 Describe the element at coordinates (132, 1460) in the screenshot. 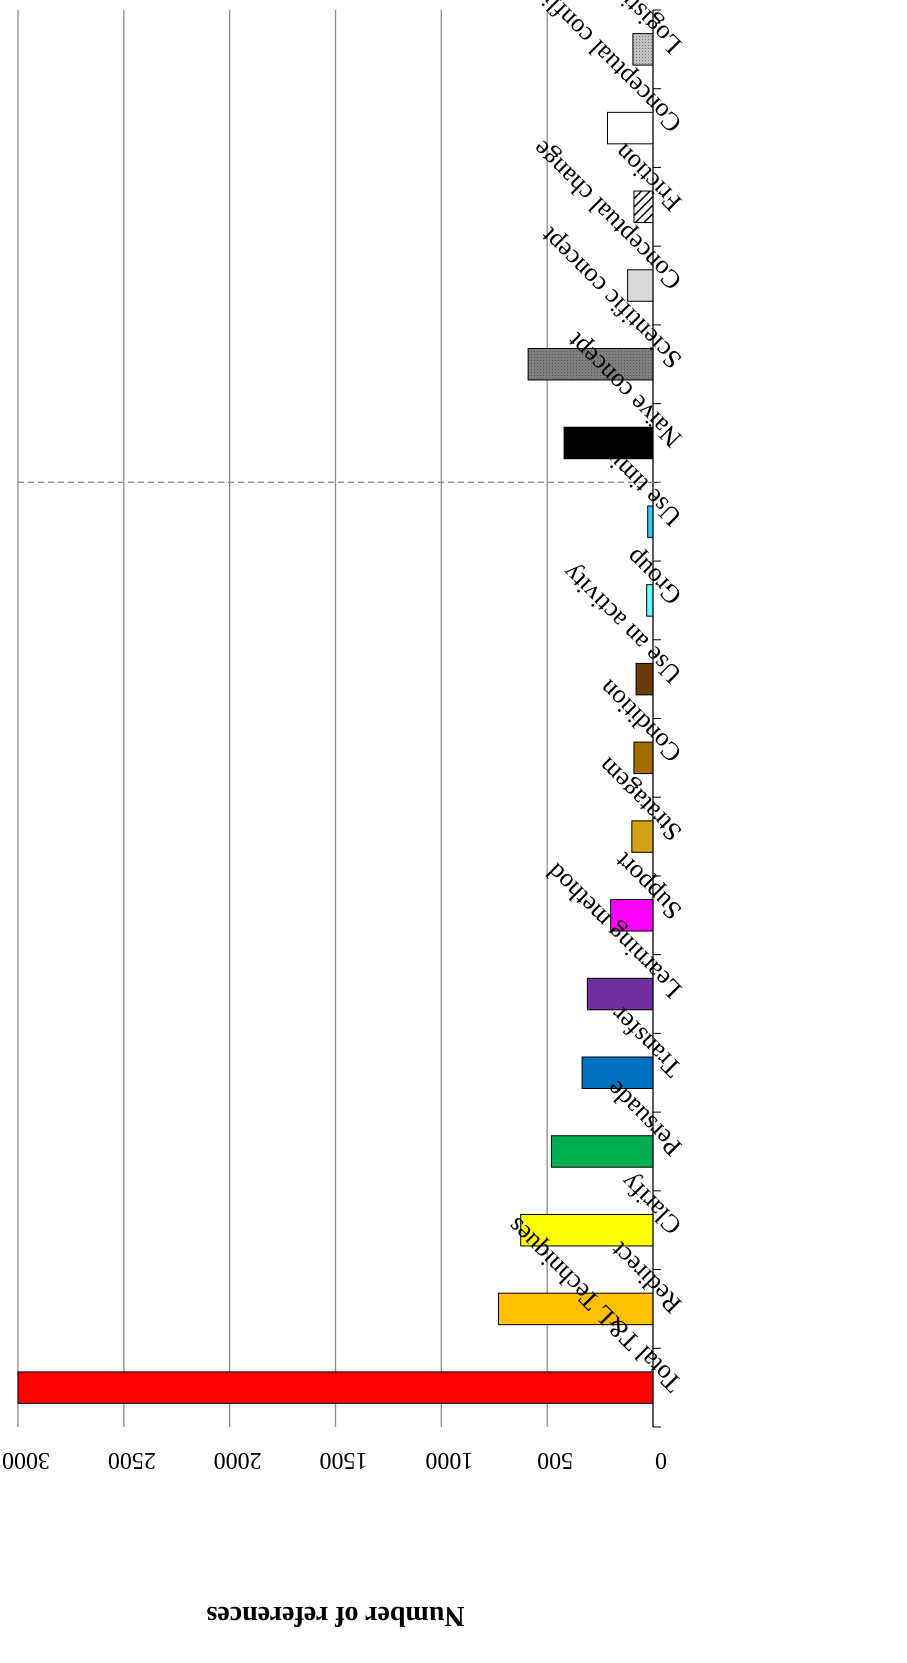

I see `tick-label: 2500` at that location.